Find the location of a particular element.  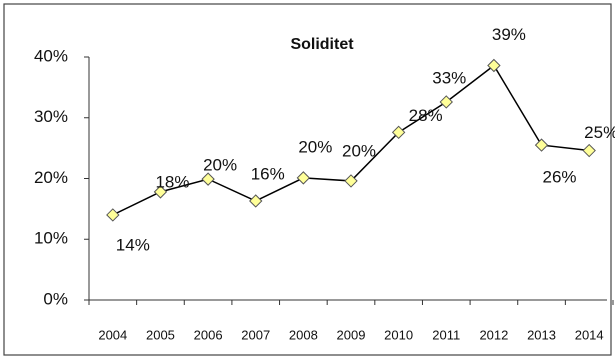

x-tick-label: 2013 is located at coordinates (541, 334).